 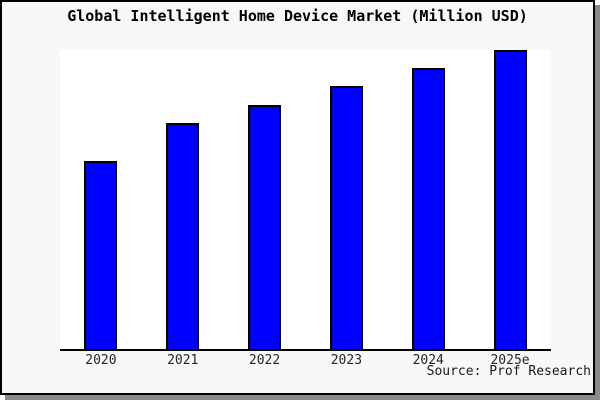 I want to click on x-tick-label: 2022, so click(x=264, y=360).